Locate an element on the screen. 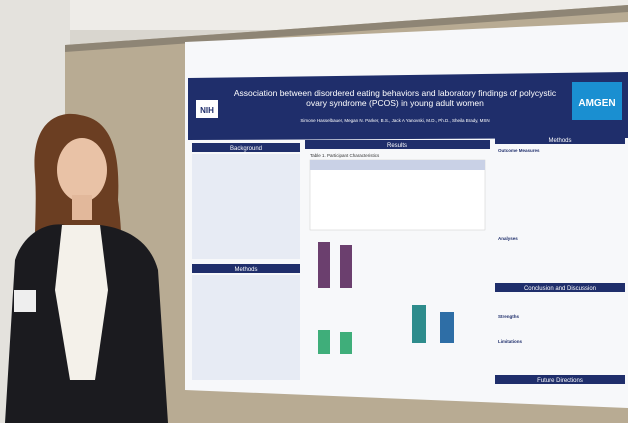  subheader: Strengths is located at coordinates (508, 316).